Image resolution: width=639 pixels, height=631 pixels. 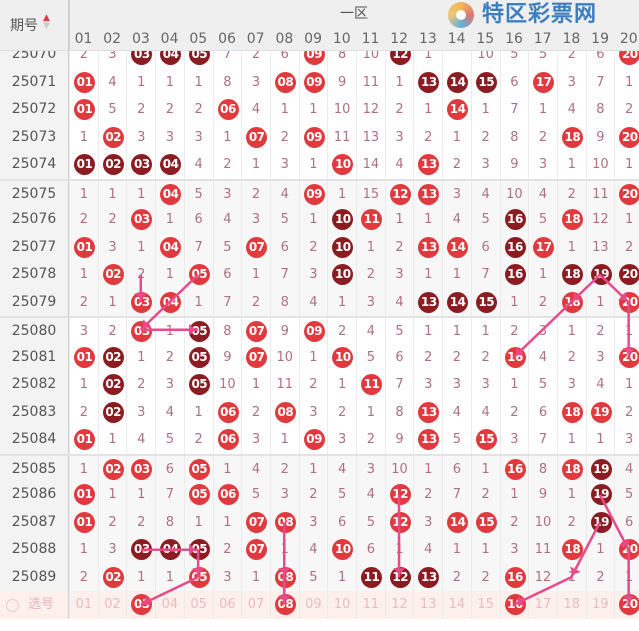 I want to click on select-number-15: 15, so click(x=485, y=605).